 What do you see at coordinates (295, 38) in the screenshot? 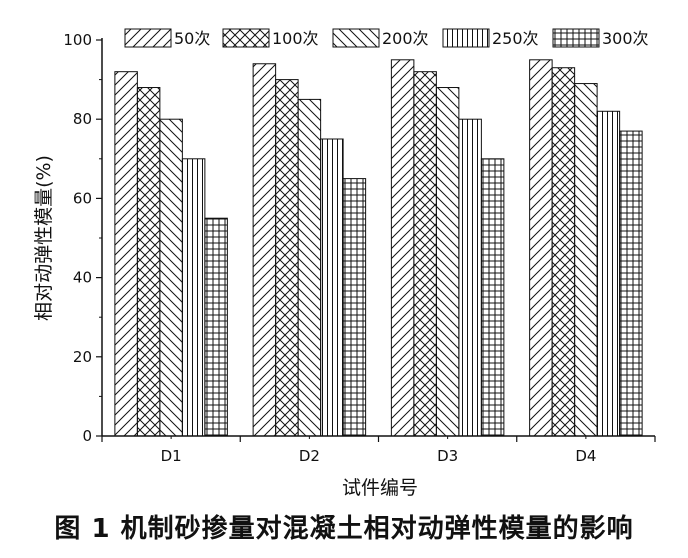
I see `legend-label-2: 100次` at bounding box center [295, 38].